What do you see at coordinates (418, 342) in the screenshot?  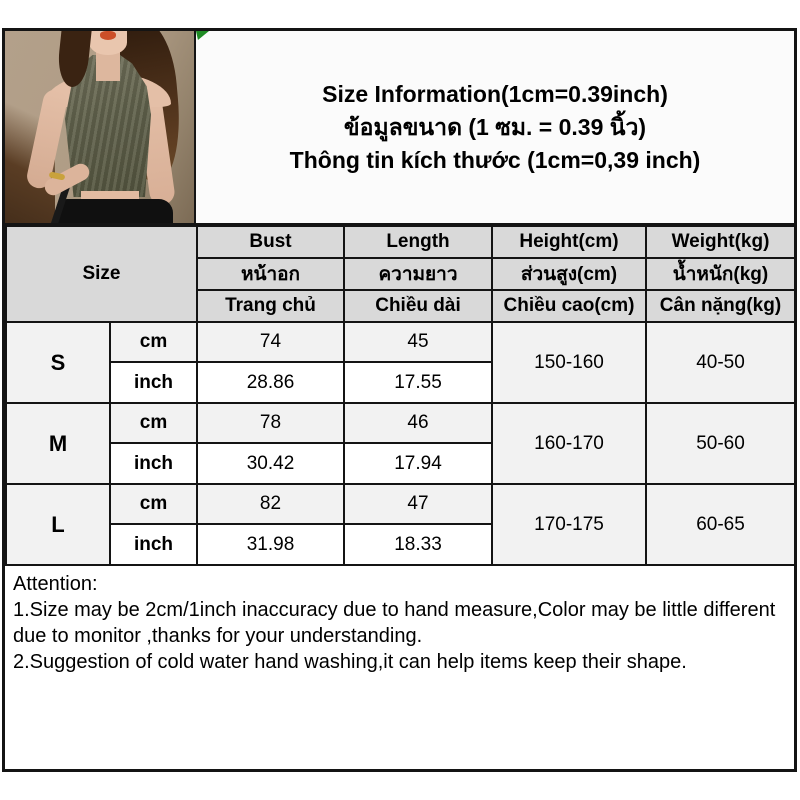 I see `s-length-cm: 45` at bounding box center [418, 342].